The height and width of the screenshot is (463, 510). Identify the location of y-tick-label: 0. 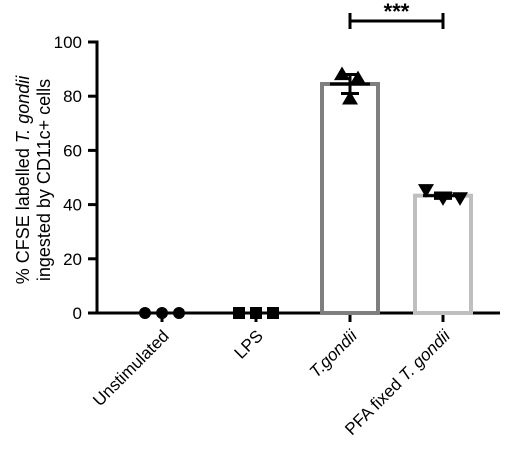
(77, 313).